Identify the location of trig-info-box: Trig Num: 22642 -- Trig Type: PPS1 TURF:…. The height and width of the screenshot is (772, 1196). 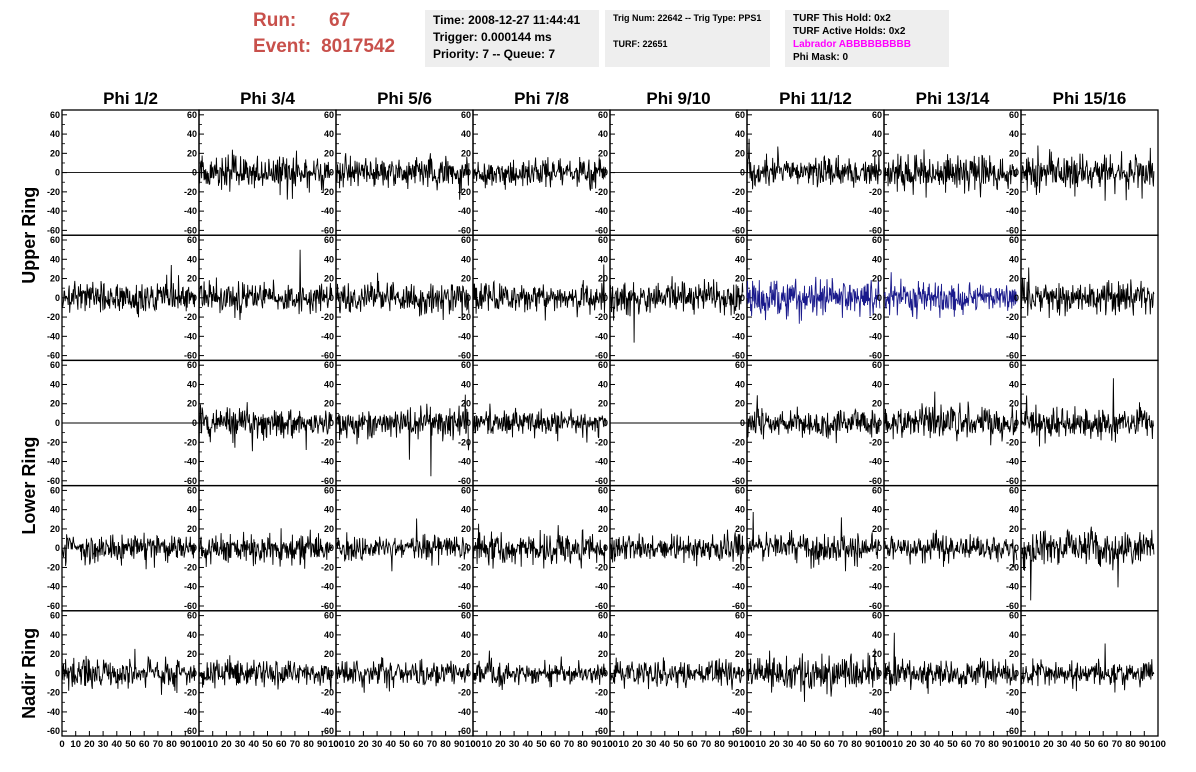
(687, 38).